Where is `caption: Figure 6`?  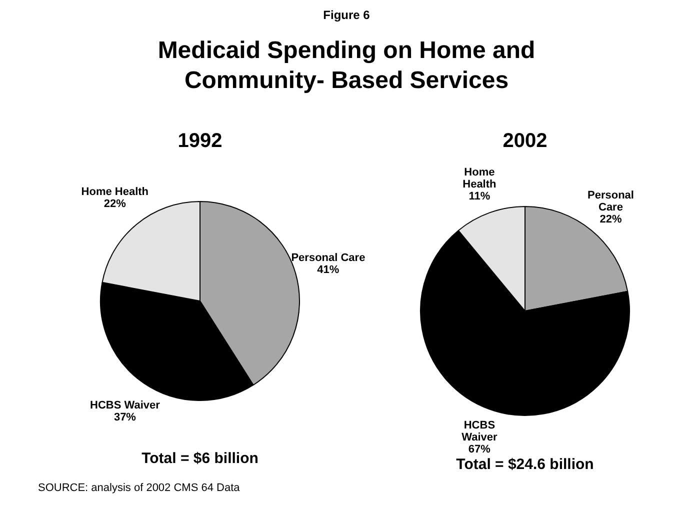 caption: Figure 6 is located at coordinates (346, 15).